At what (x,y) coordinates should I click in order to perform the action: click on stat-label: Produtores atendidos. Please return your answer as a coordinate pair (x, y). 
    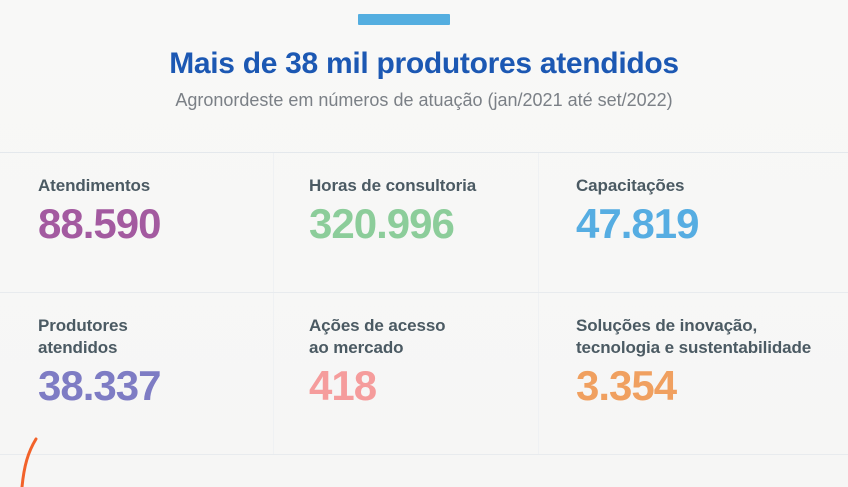
    Looking at the image, I should click on (155, 337).